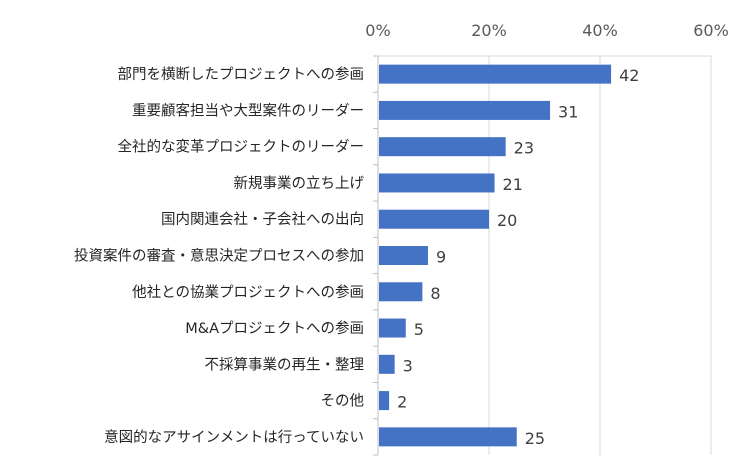  What do you see at coordinates (285, 364) in the screenshot?
I see `category-label: 不採算事業の再生・整理` at bounding box center [285, 364].